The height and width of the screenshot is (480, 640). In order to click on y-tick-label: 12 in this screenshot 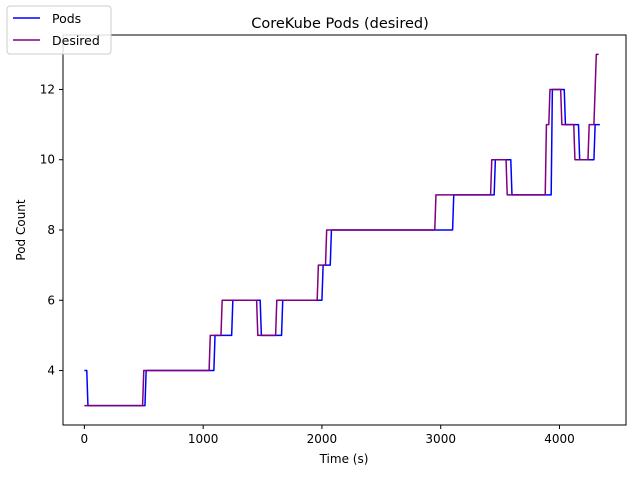, I will do `click(47, 89)`.